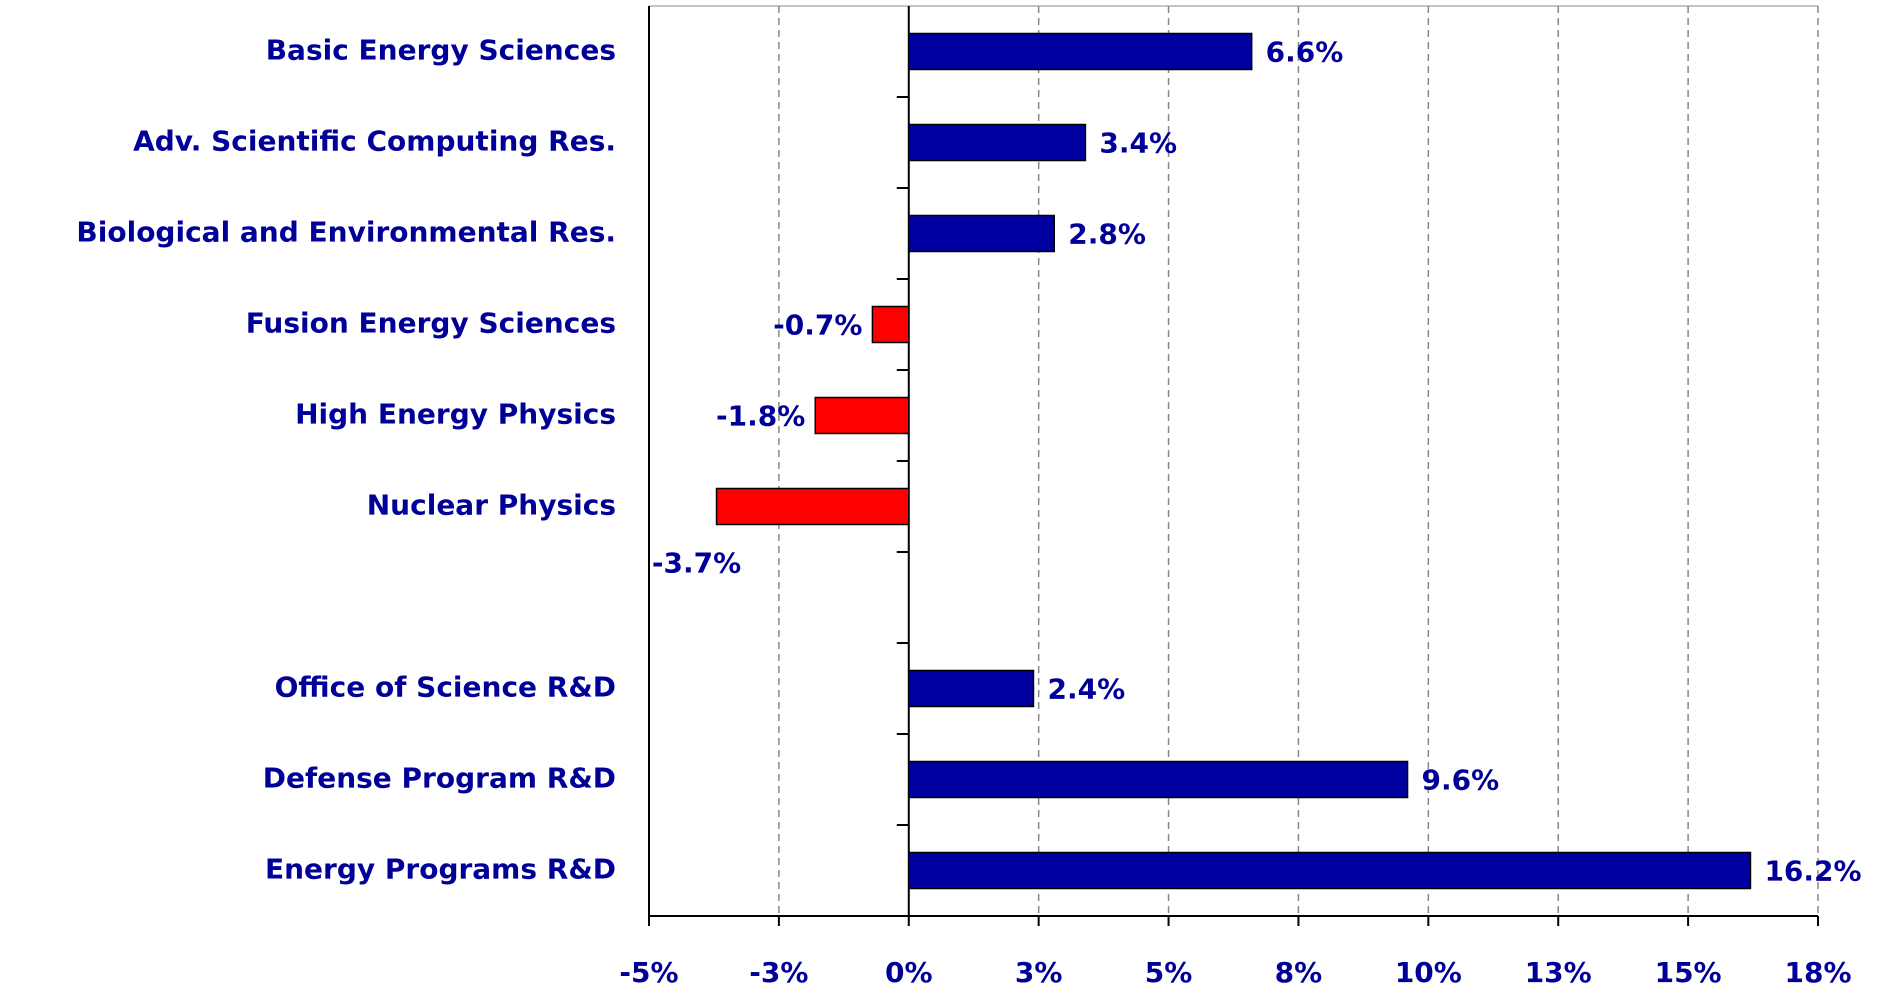  Describe the element at coordinates (696, 563) in the screenshot. I see `value-label: -3.7%` at that location.